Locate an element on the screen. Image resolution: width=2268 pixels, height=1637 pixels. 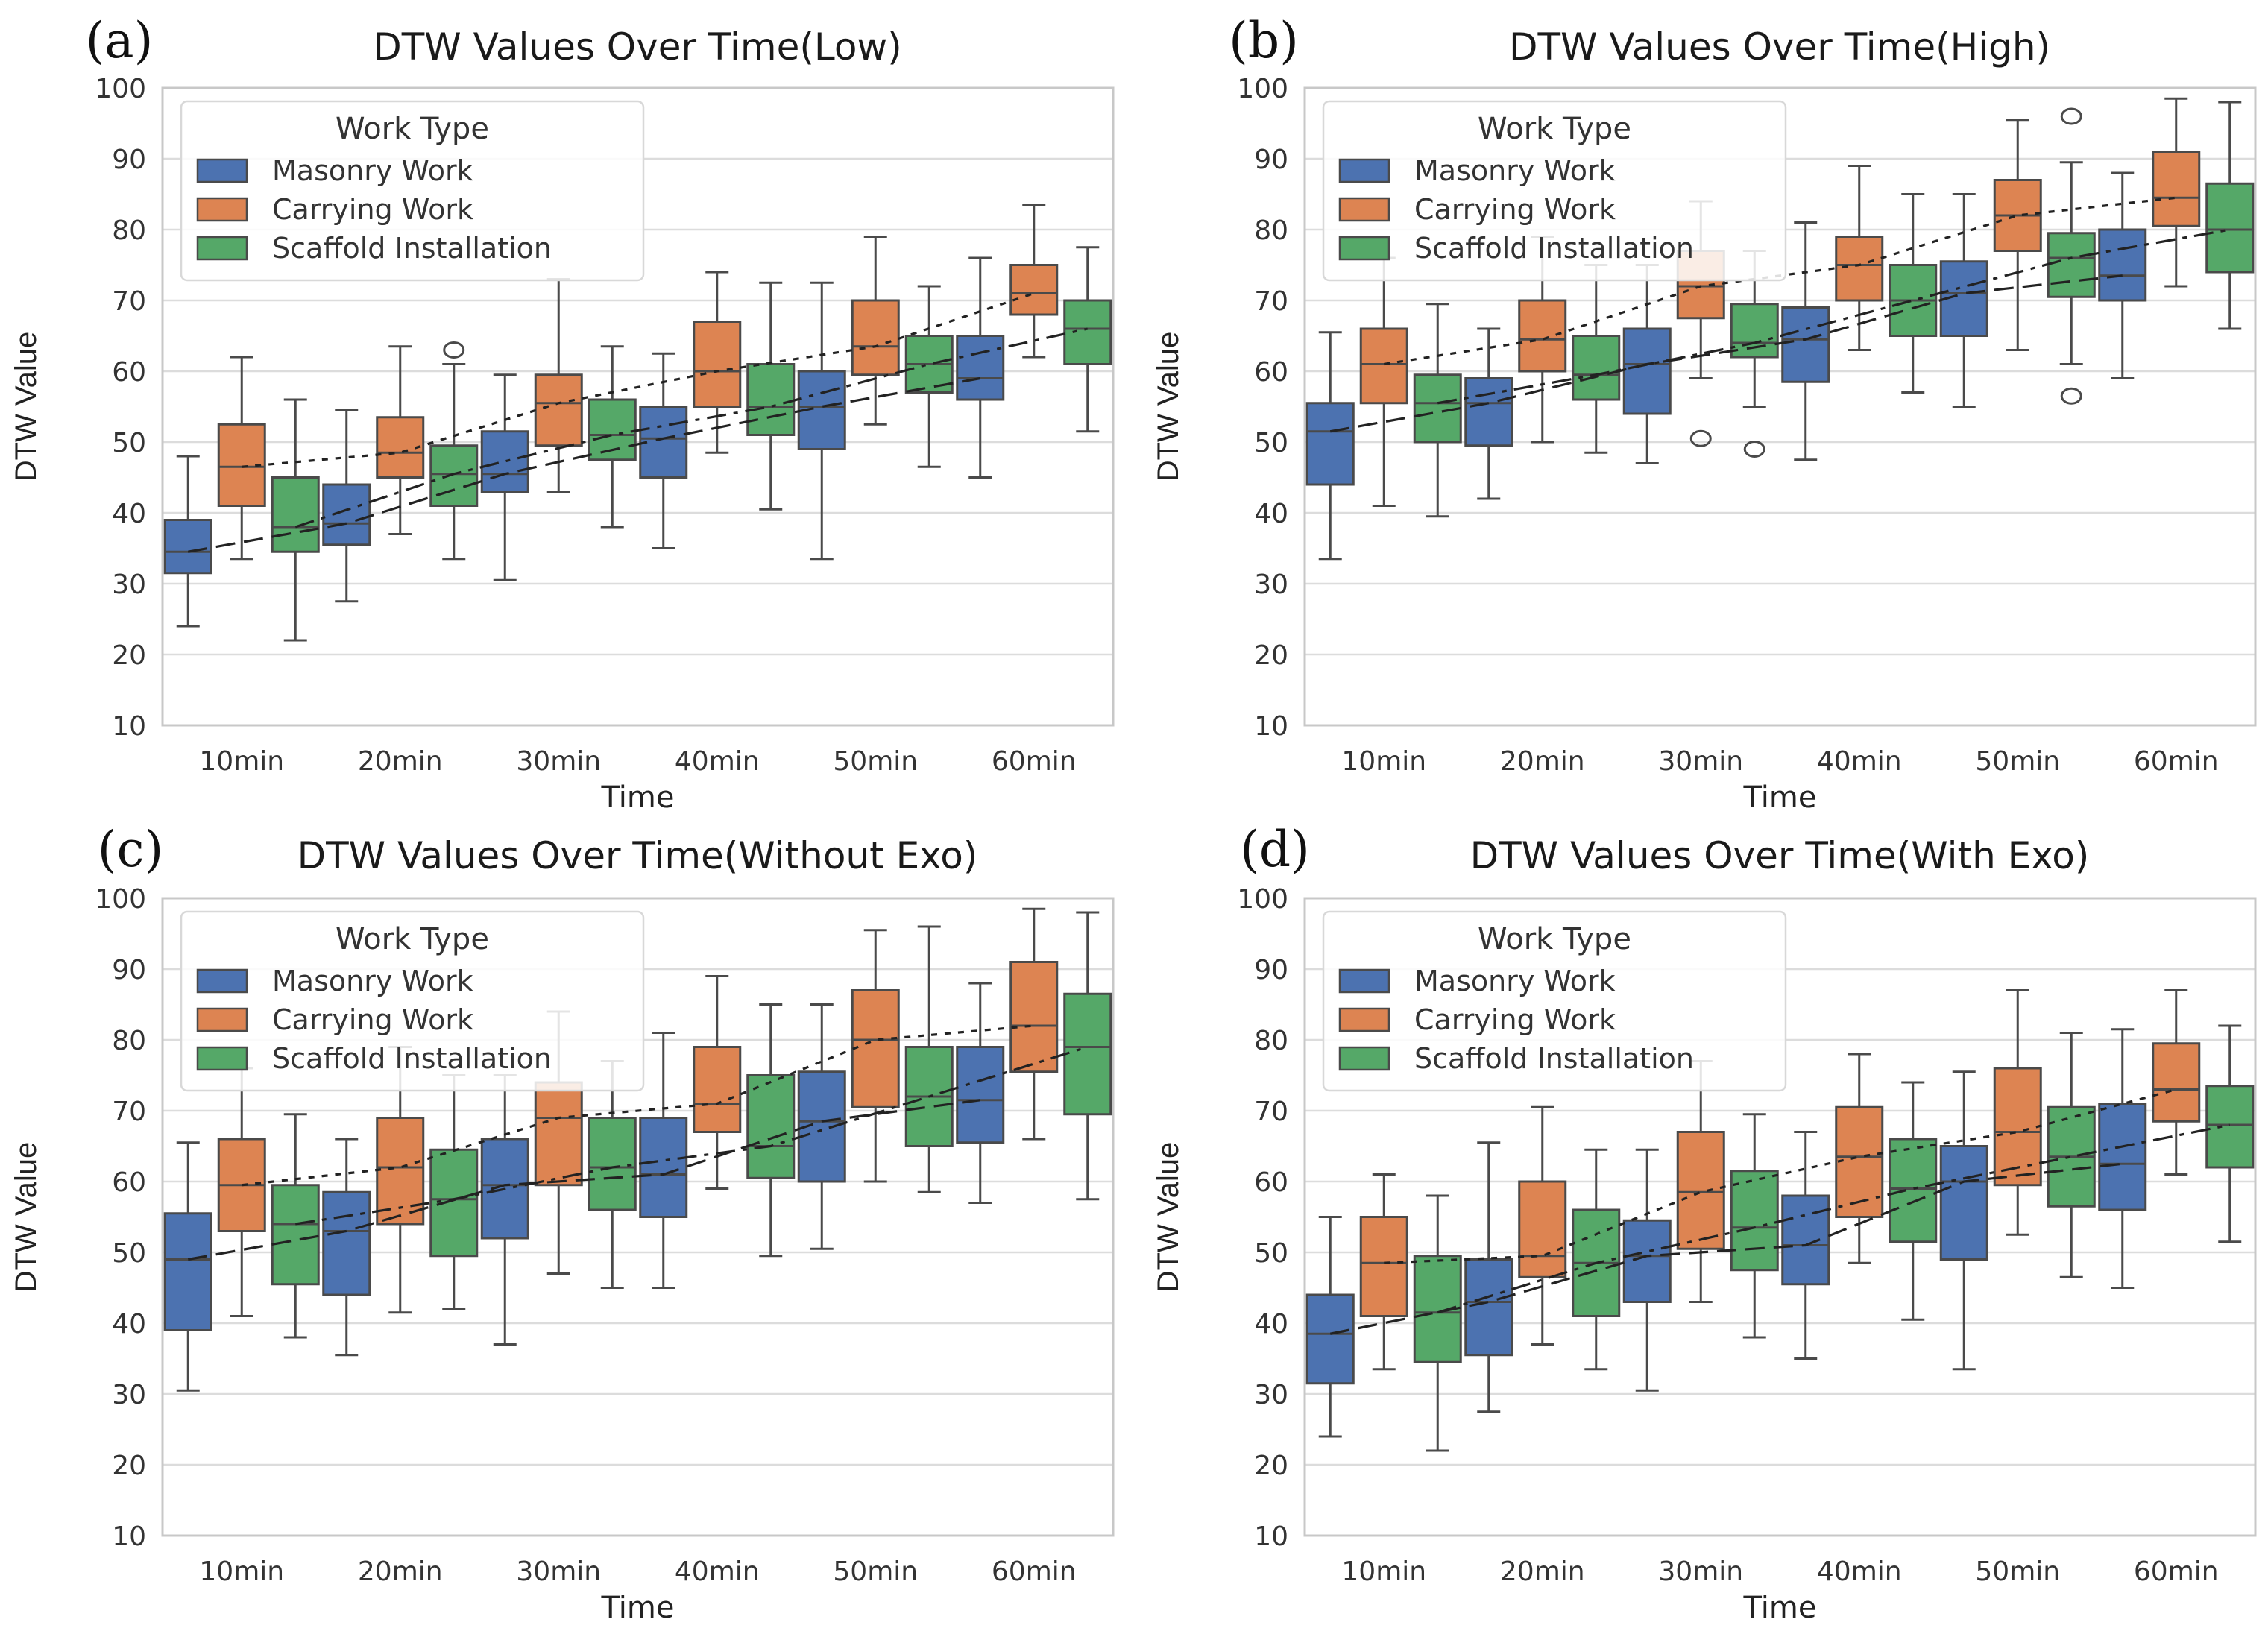
y-tick-label: 70 is located at coordinates (129, 301).